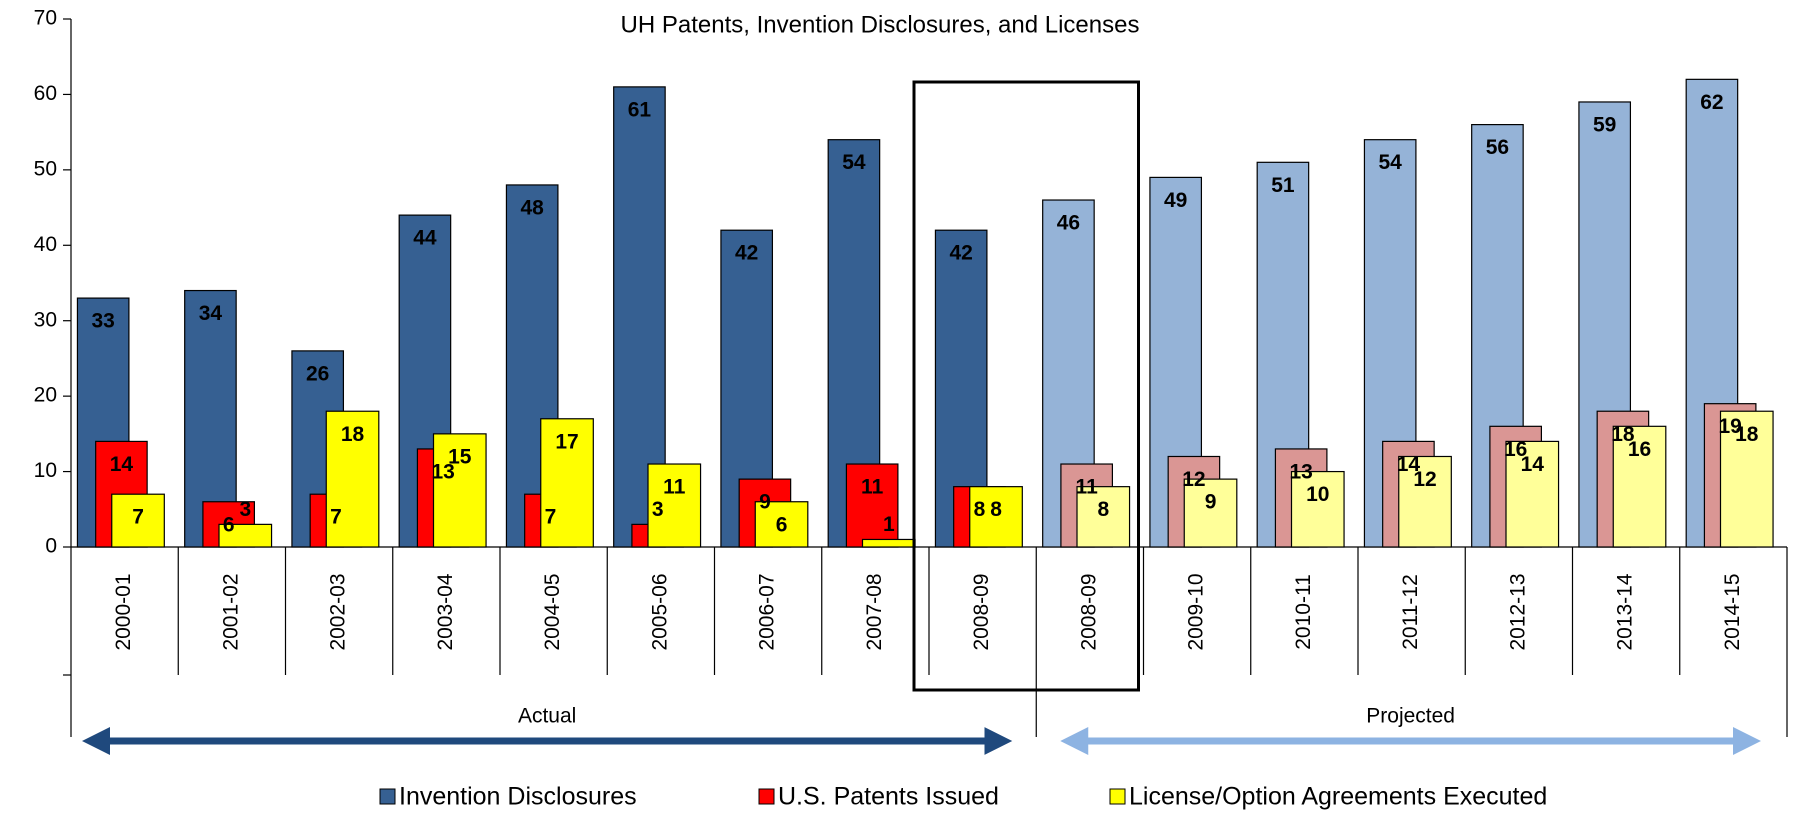 This screenshot has height=816, width=1794. What do you see at coordinates (45, 470) in the screenshot?
I see `y-tick-label: 10` at bounding box center [45, 470].